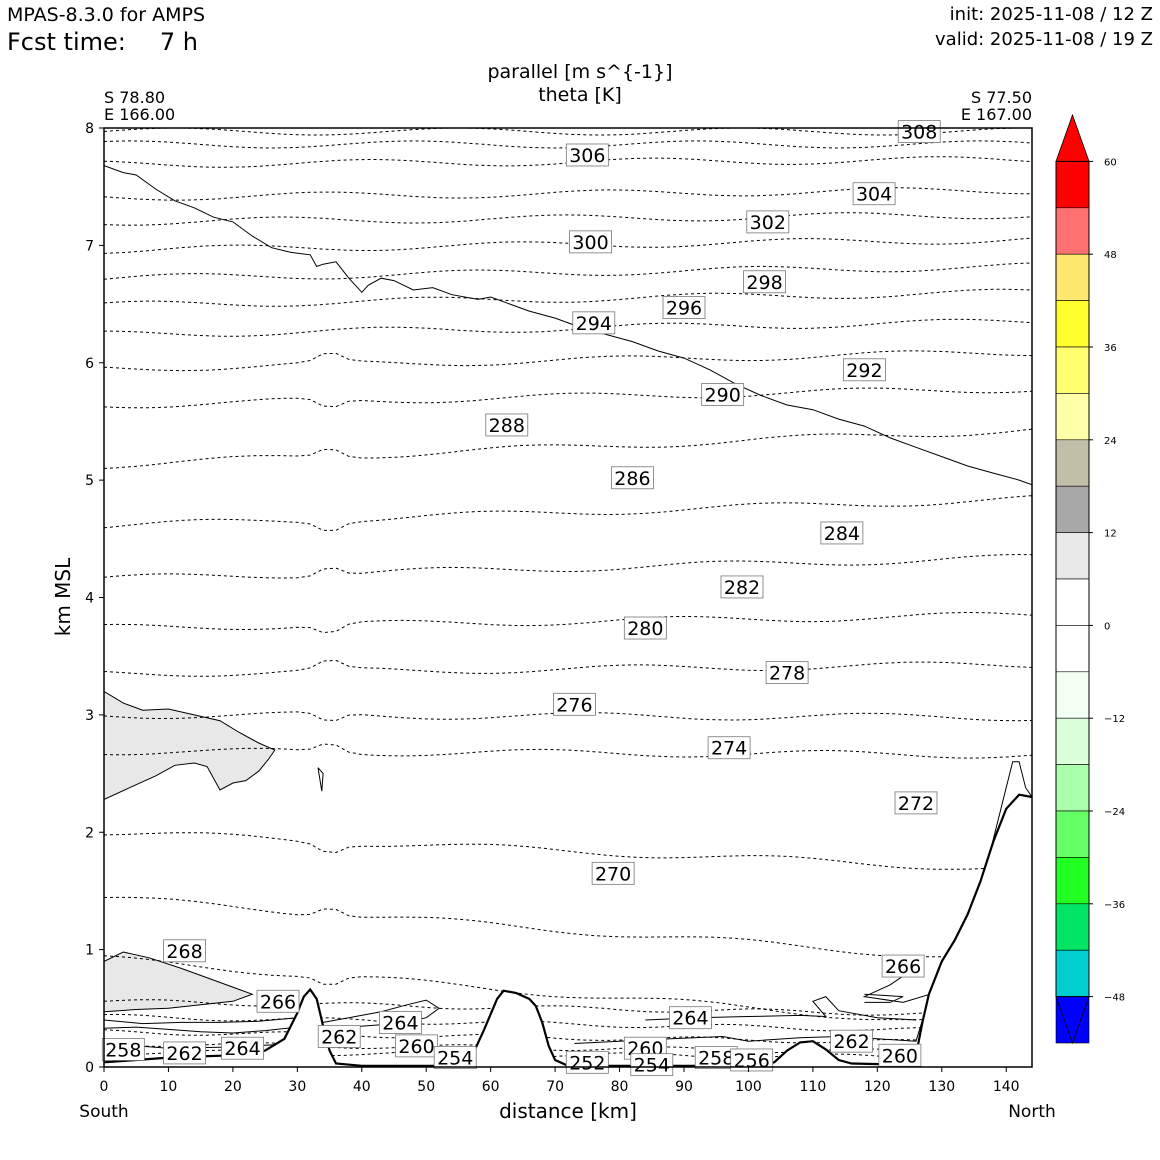 The width and height of the screenshot is (1160, 1160). I want to click on y-tick-label: 5, so click(89, 481).